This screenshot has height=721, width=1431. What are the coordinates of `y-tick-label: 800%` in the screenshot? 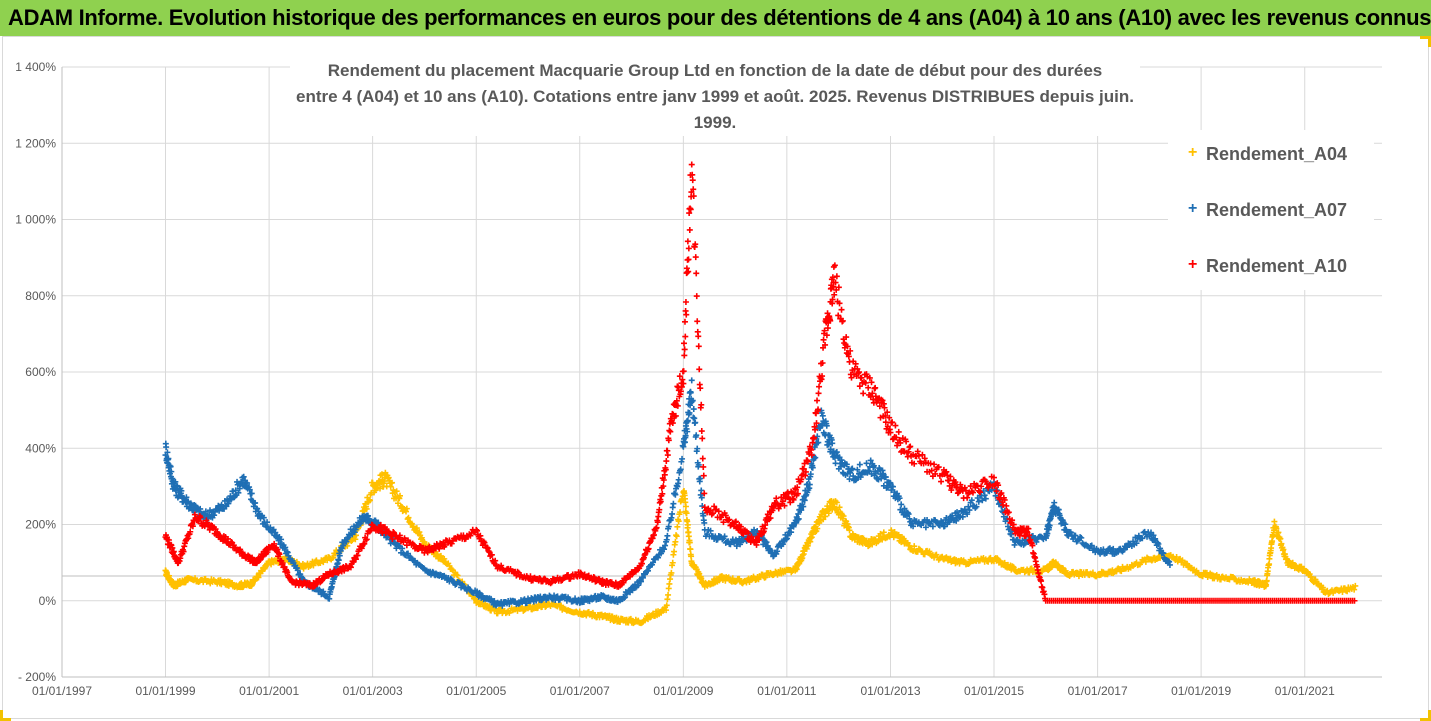 It's located at (40, 296).